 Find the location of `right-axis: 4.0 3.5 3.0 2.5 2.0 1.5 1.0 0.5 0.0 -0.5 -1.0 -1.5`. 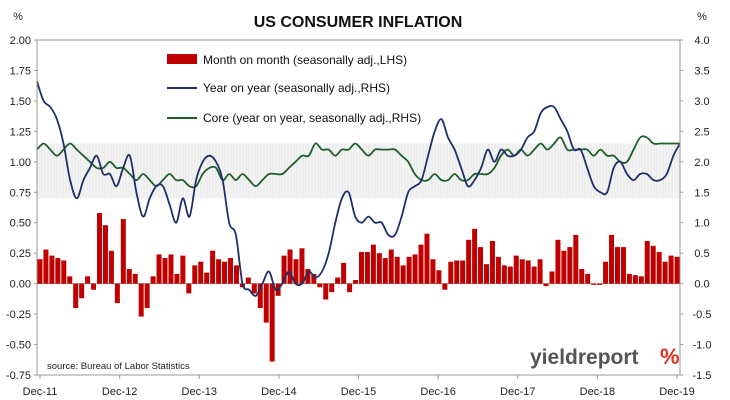

right-axis: 4.0 3.5 3.0 2.5 2.0 1.5 1.0 0.5 0.0 -0.5 -1.0 -1.5 is located at coordinates (695, 208).